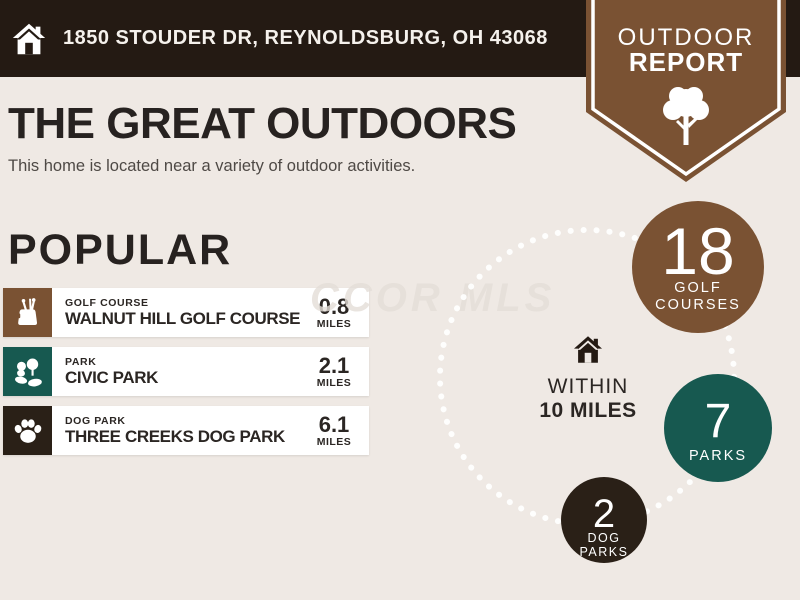 This screenshot has width=800, height=600. What do you see at coordinates (95, 420) in the screenshot?
I see `poi-category: DOG PARK` at bounding box center [95, 420].